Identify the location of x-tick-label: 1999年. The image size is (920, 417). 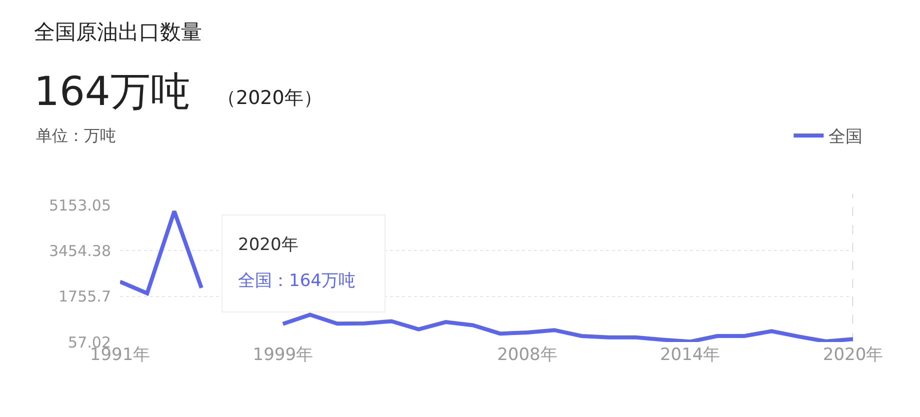
(283, 355).